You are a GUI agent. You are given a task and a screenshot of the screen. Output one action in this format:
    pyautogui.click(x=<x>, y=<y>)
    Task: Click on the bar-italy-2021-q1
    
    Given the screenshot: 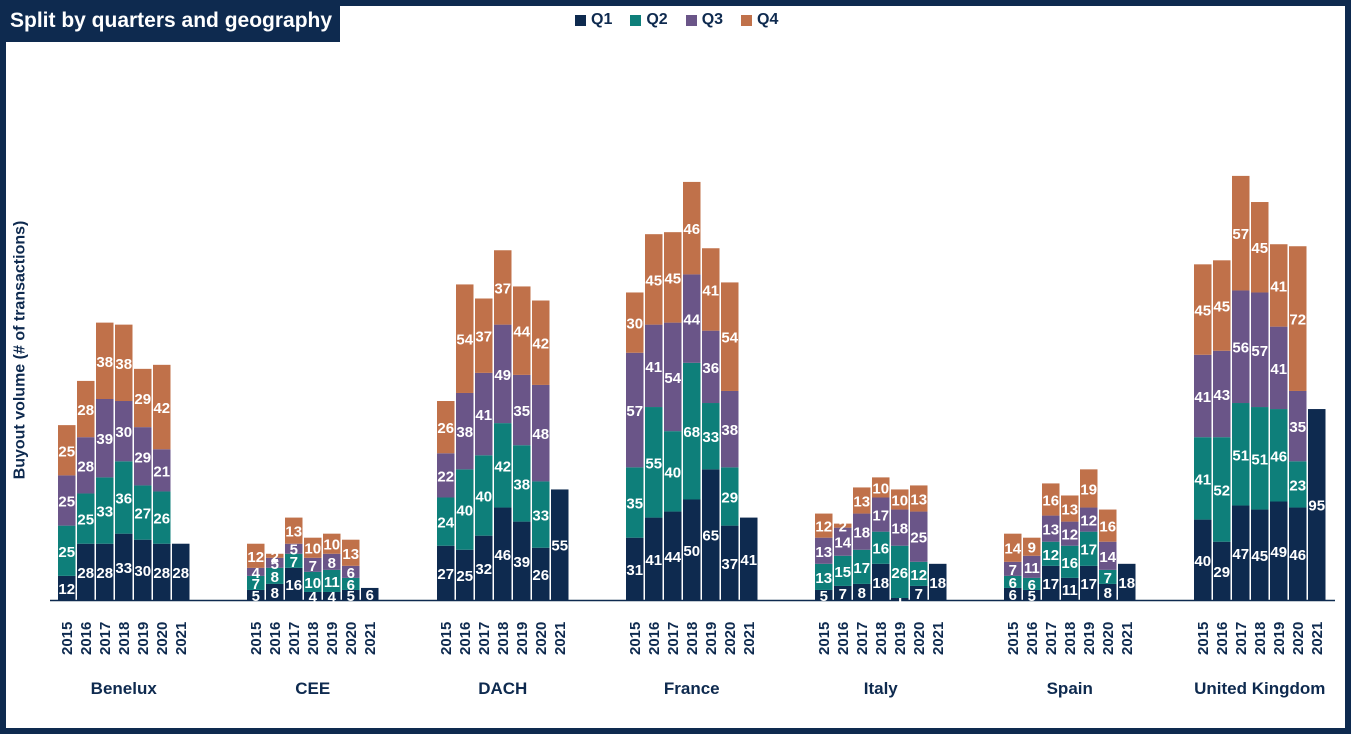 What is the action you would take?
    pyautogui.click(x=938, y=581)
    